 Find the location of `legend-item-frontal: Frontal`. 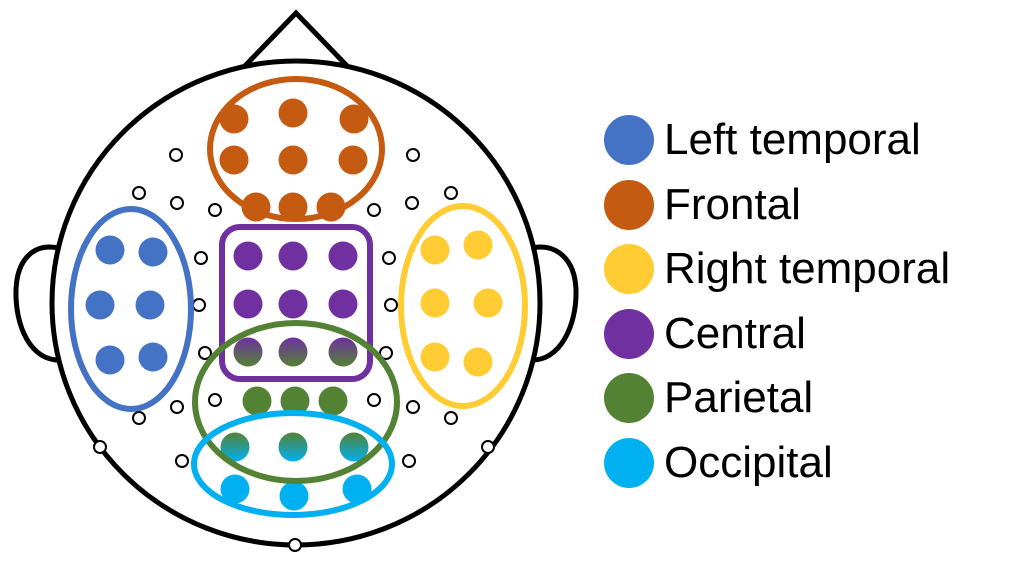

legend-item-frontal: Frontal is located at coordinates (777, 205).